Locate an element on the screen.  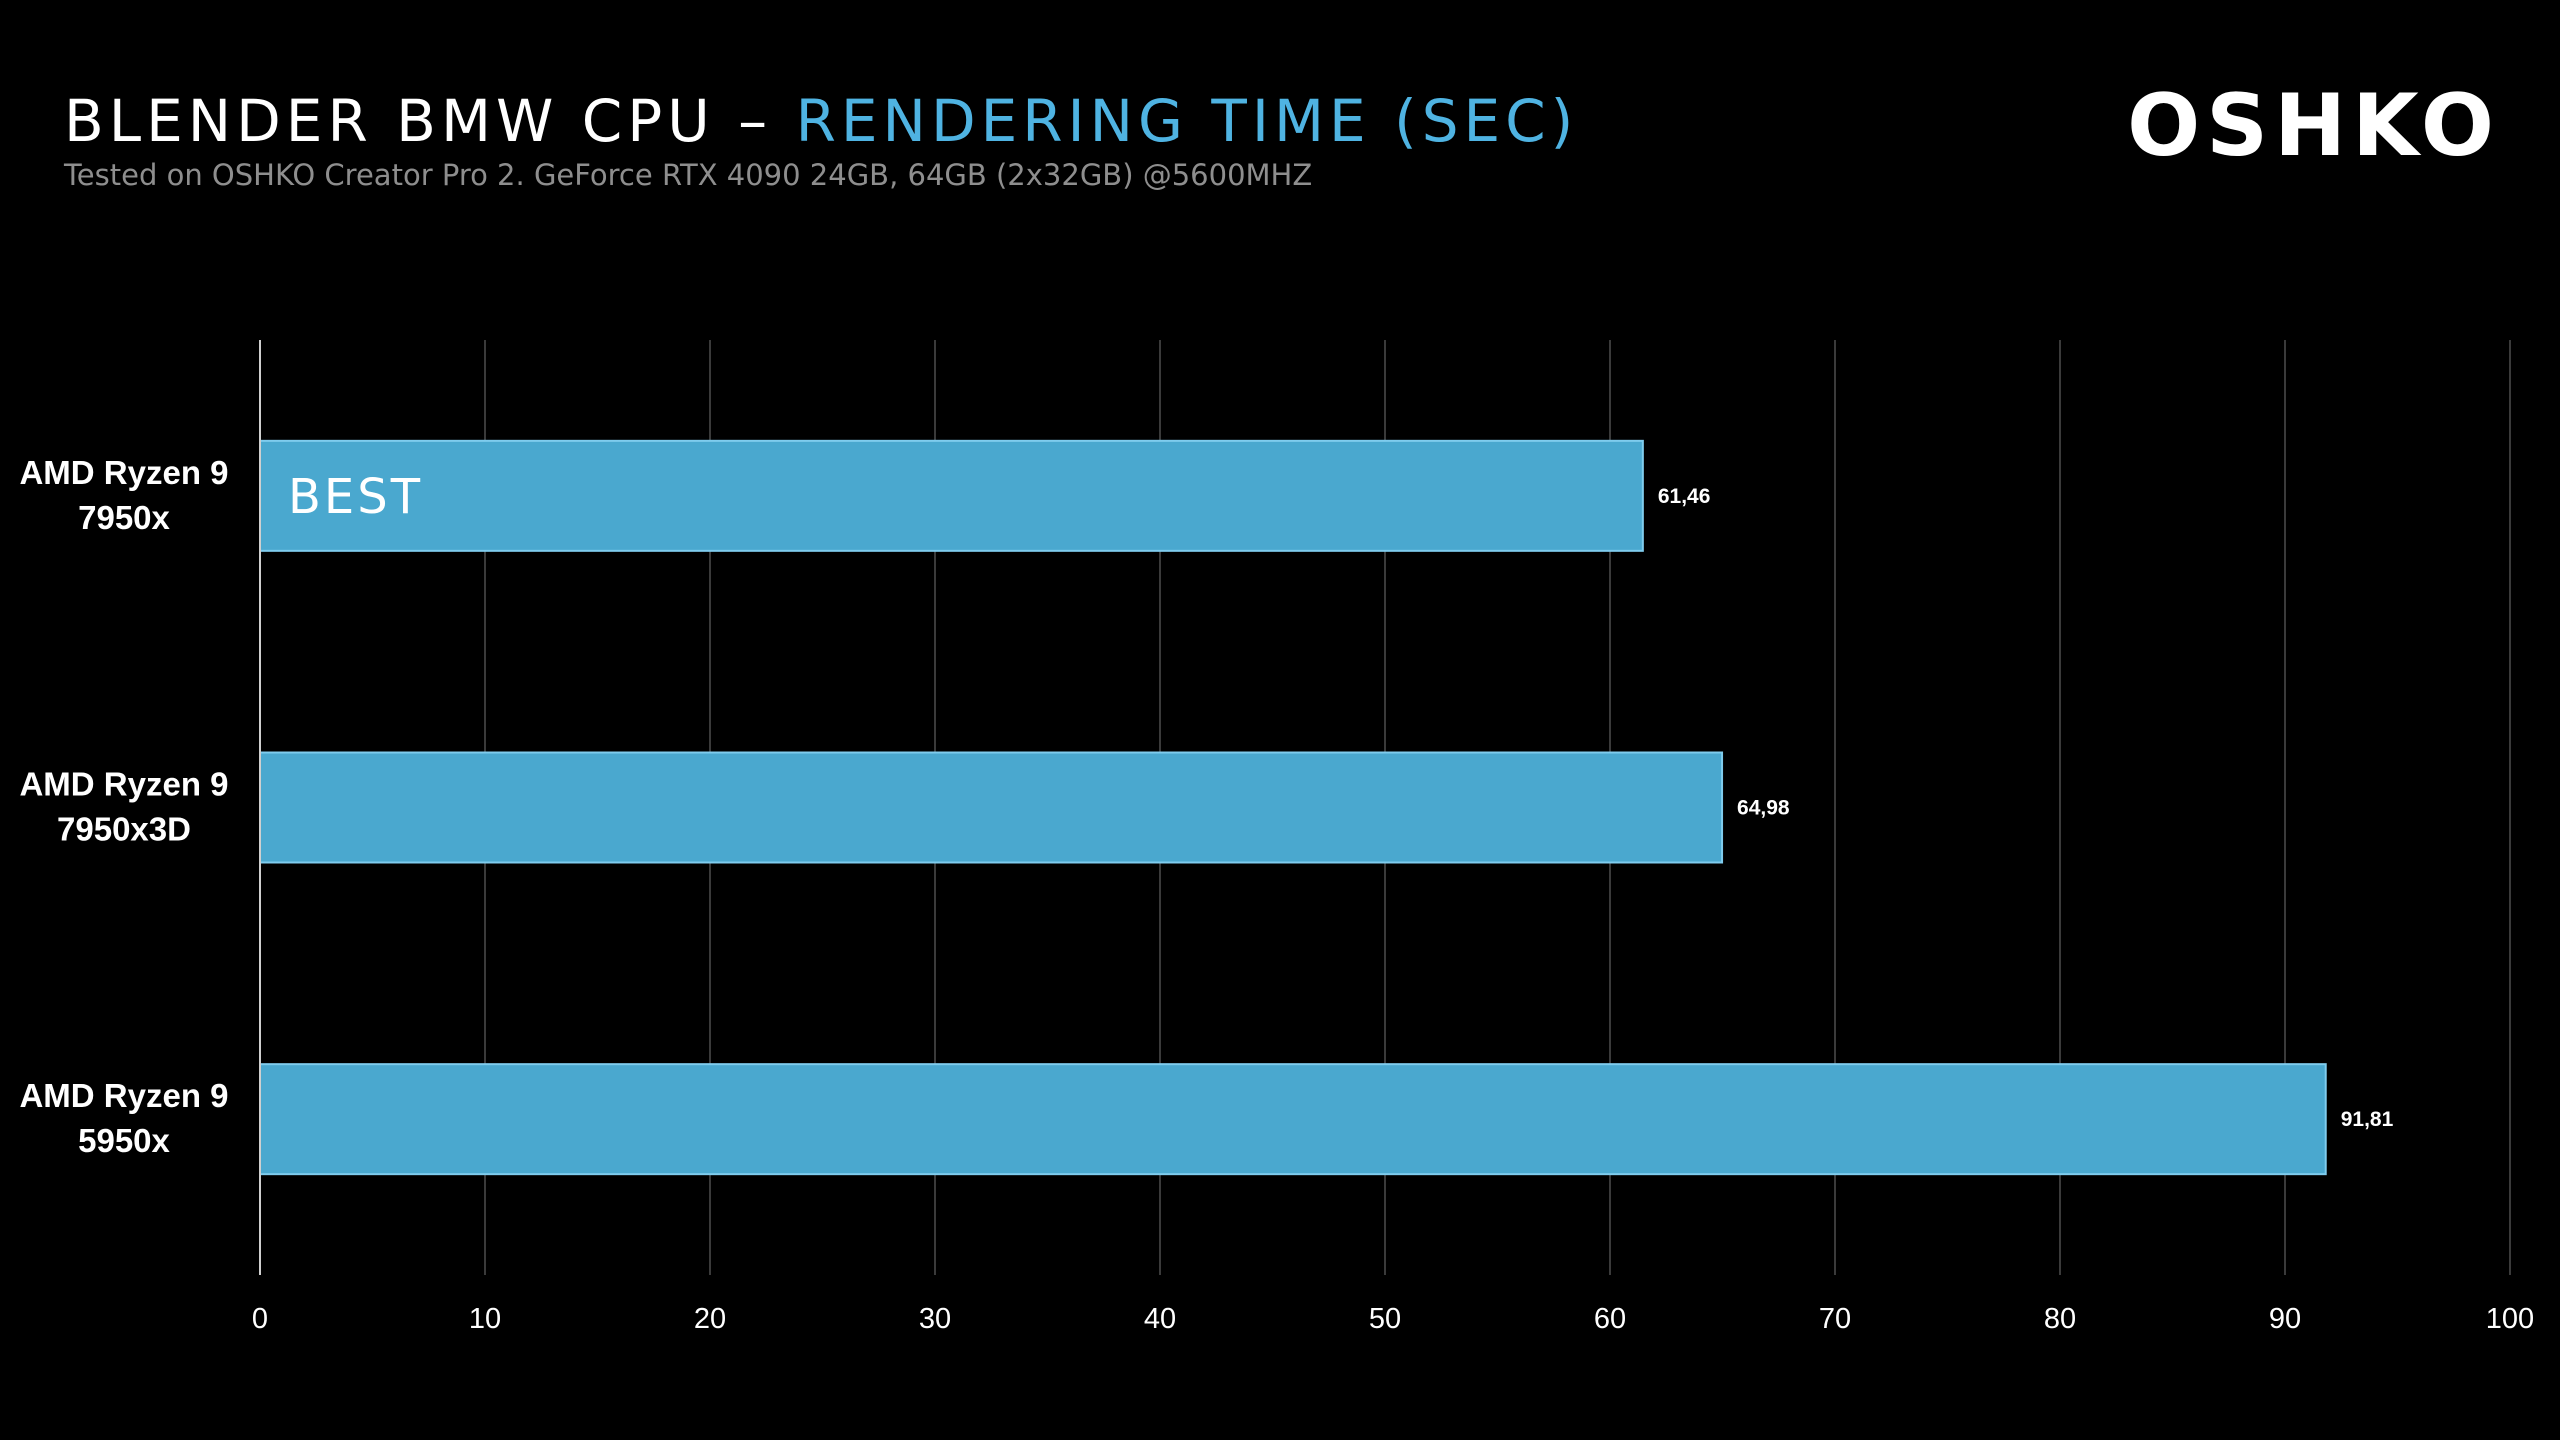
brand-logo: OSHKO is located at coordinates (2313, 126).